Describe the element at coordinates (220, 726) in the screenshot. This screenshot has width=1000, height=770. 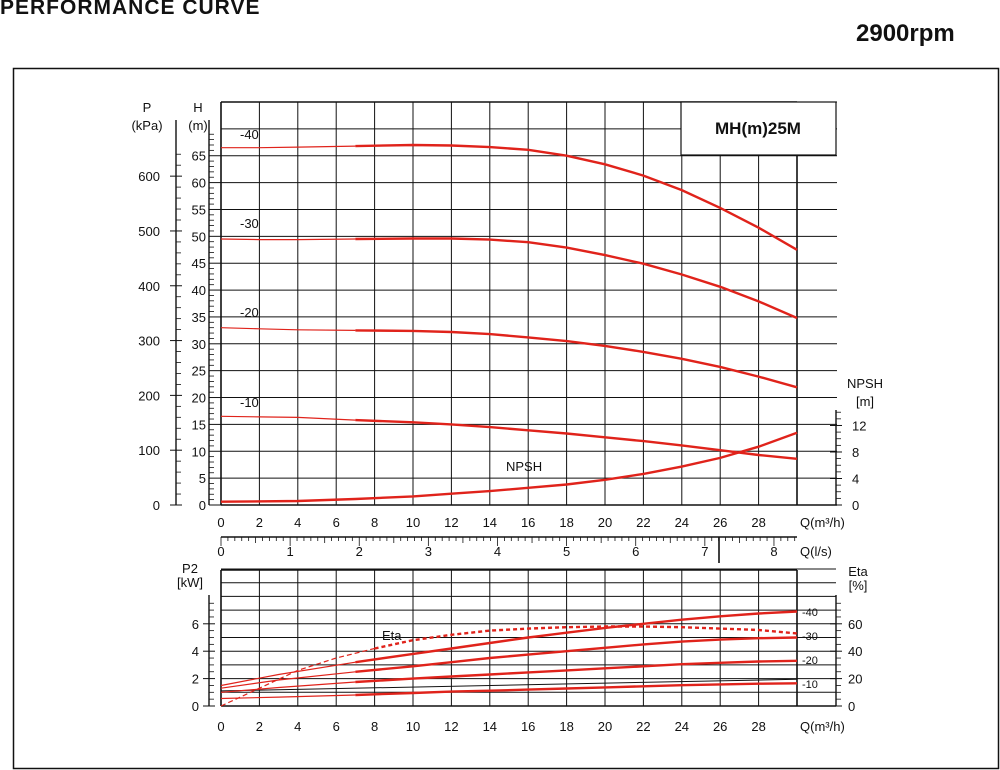
I see `bottom-x-tick-label: 0` at that location.